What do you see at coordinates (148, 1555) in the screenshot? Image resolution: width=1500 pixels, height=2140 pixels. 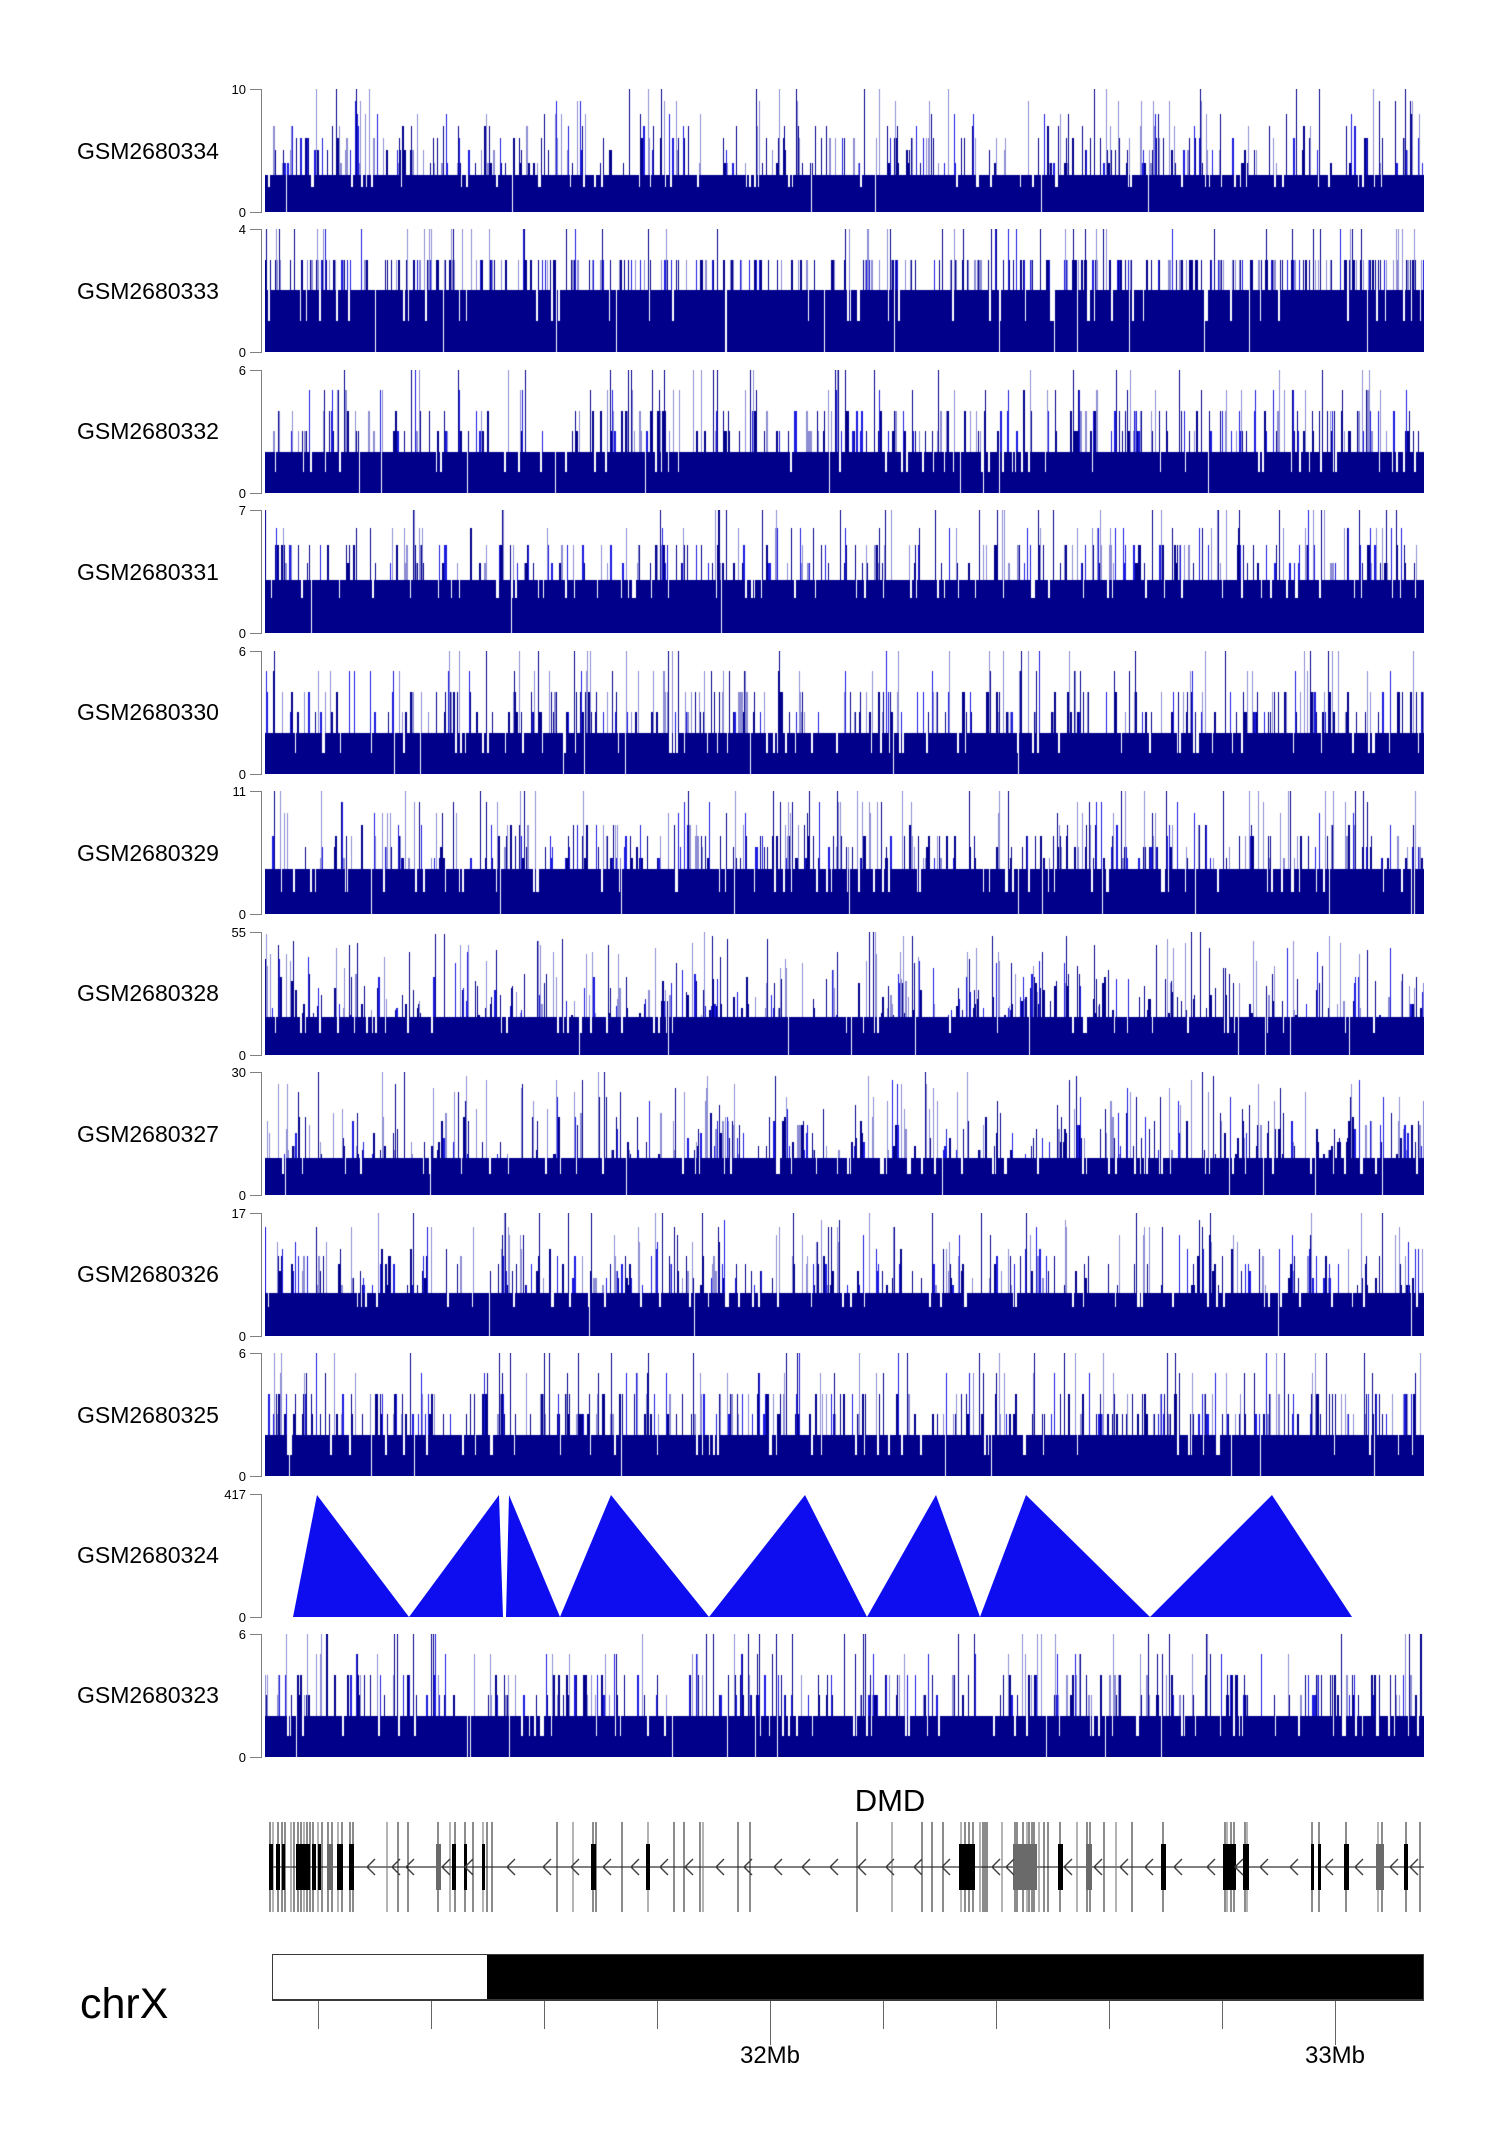 I see `track-label: GSM2680324` at bounding box center [148, 1555].